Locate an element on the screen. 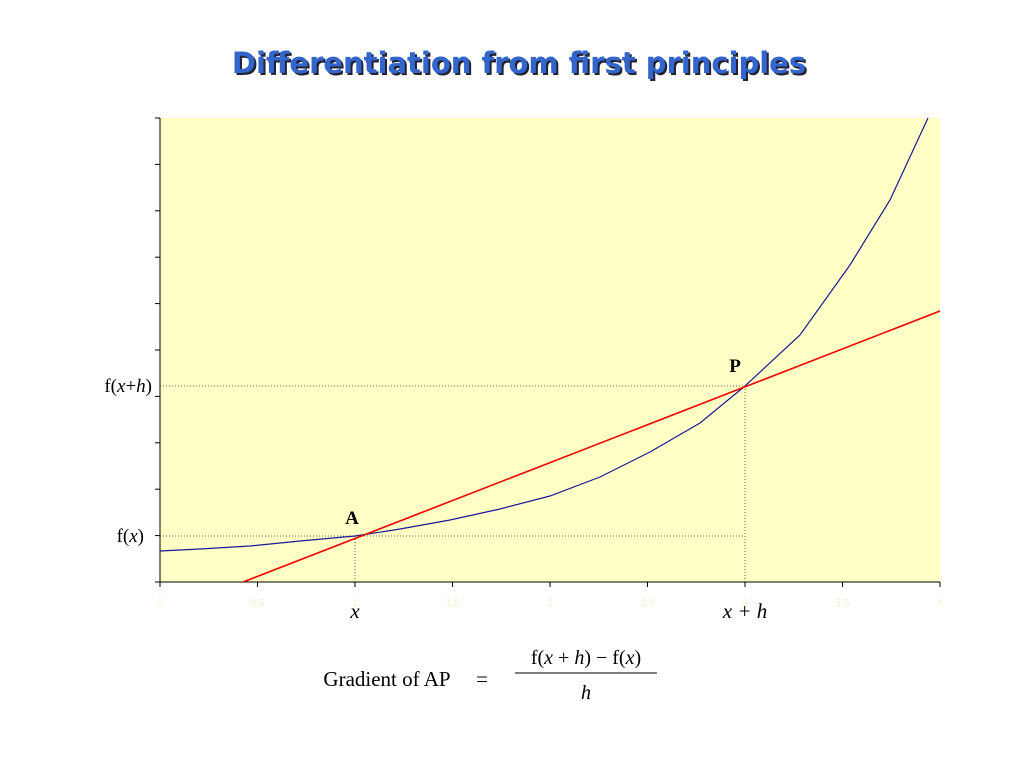 This screenshot has height=768, width=1024. title: Differentiation from first principles is located at coordinates (519, 63).